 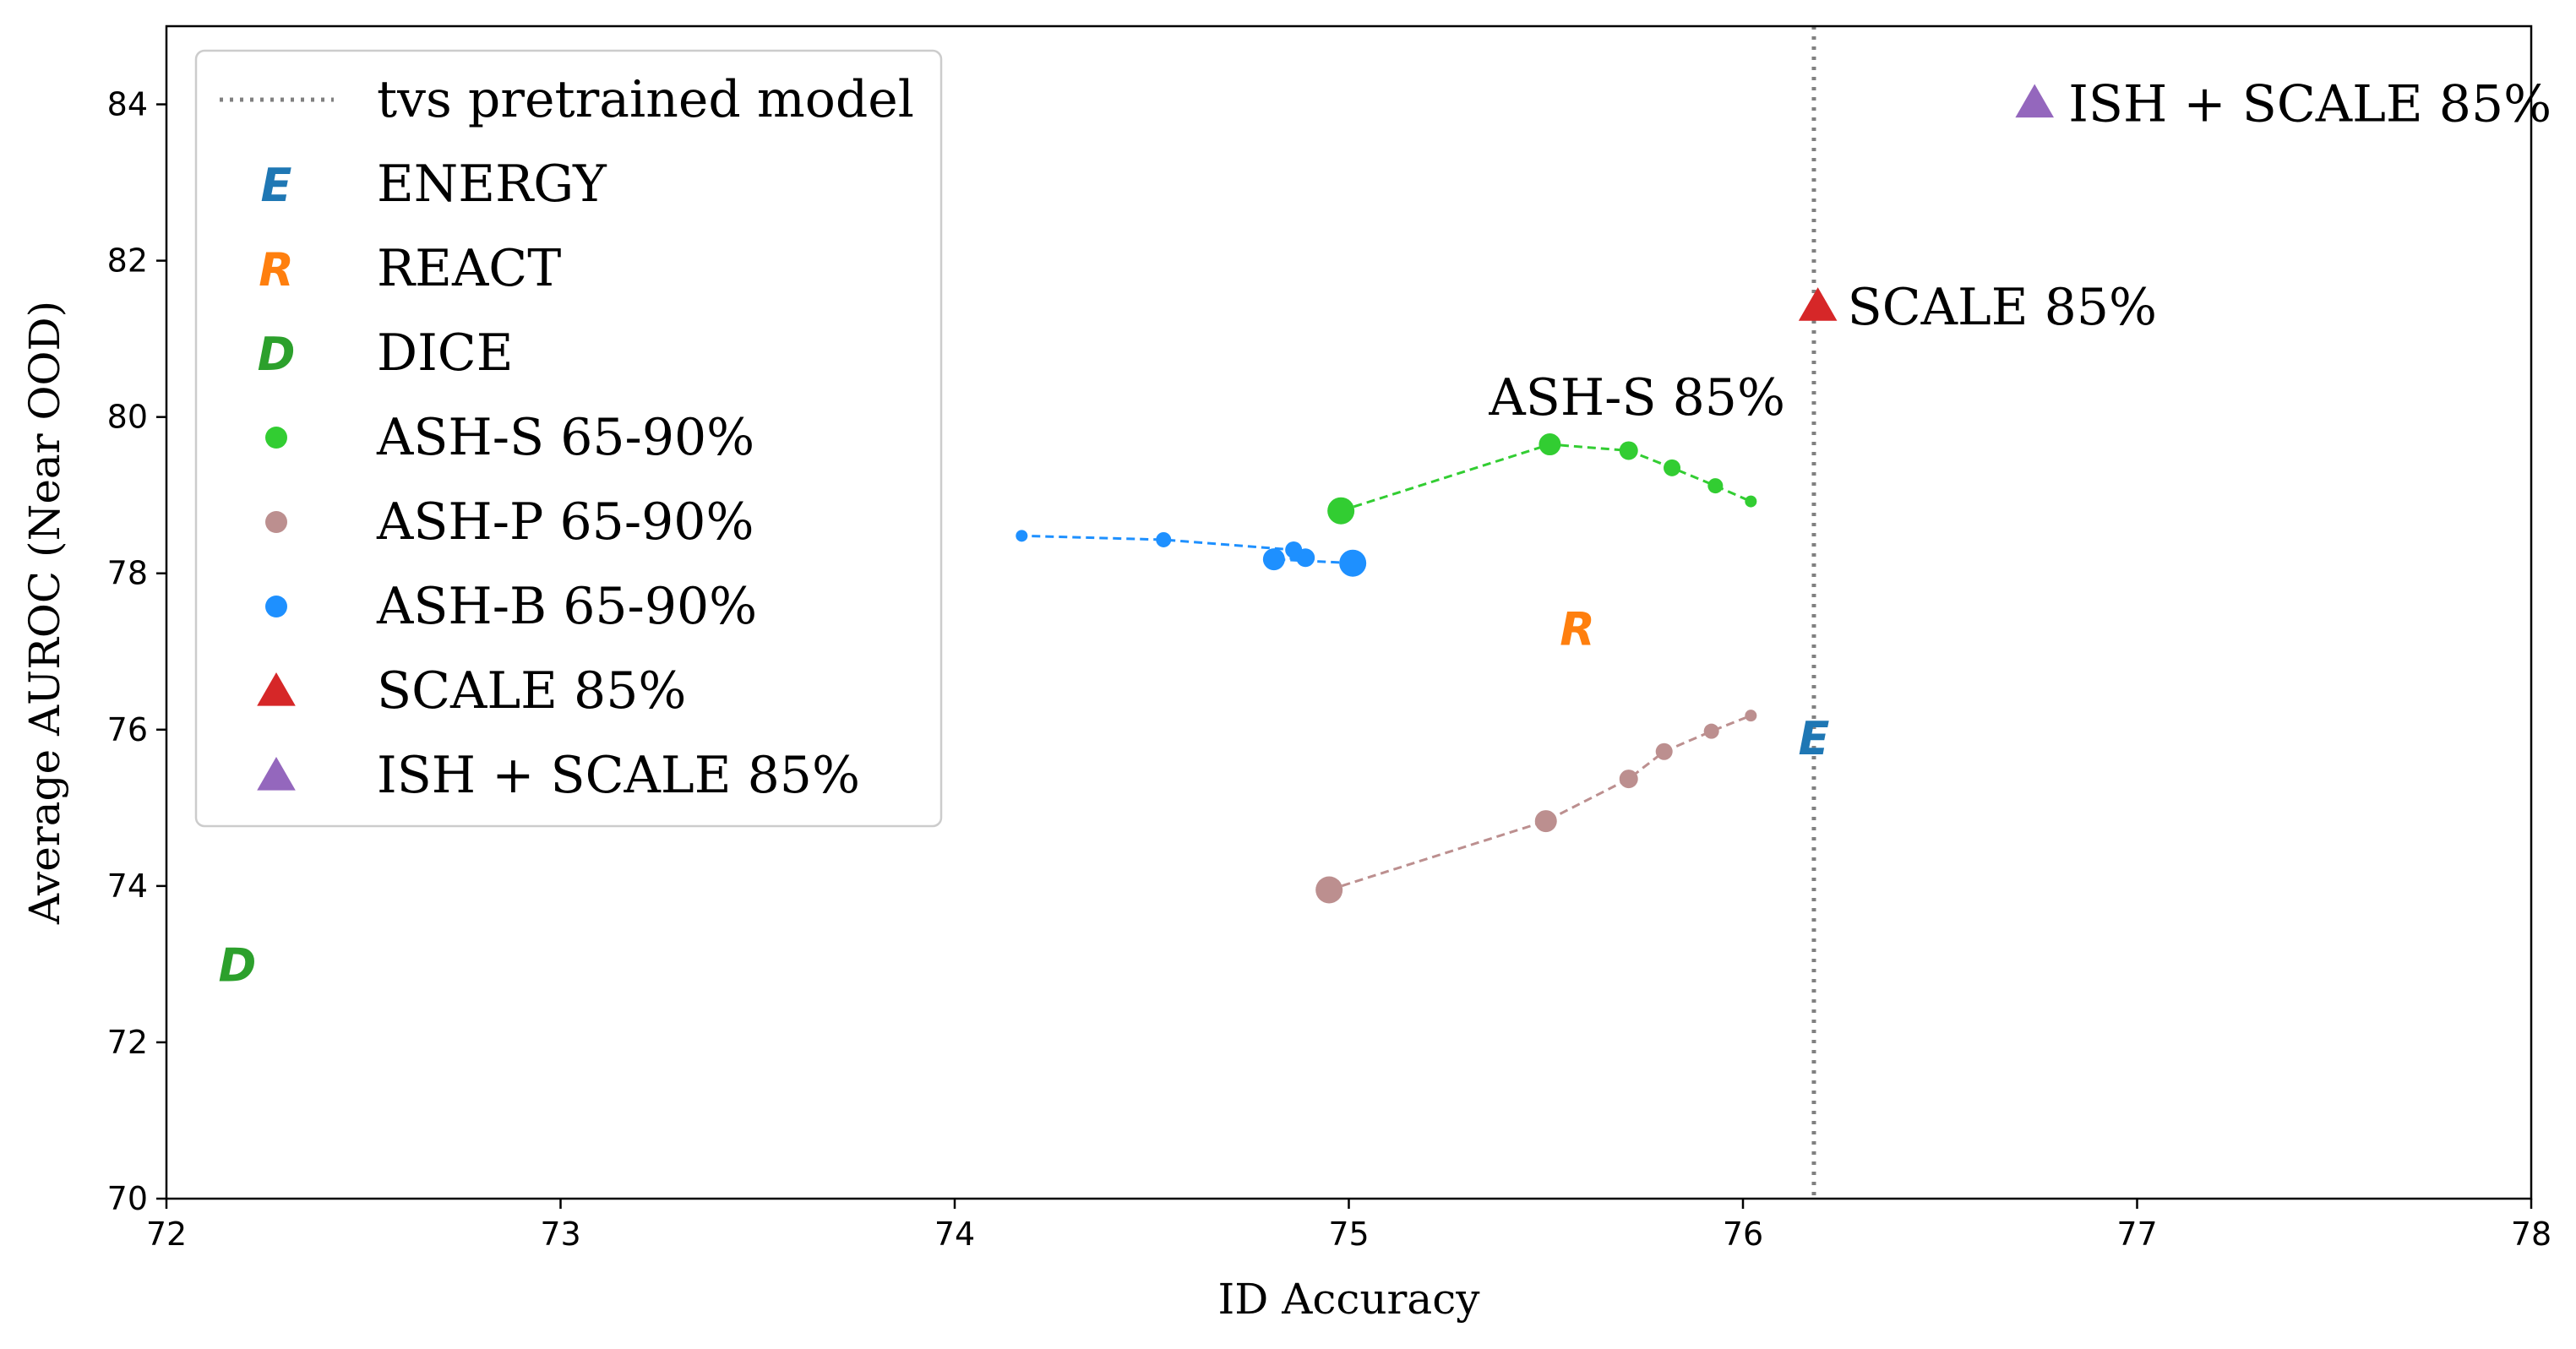 I want to click on legend-entry-energy-handle: E, so click(x=276, y=185).